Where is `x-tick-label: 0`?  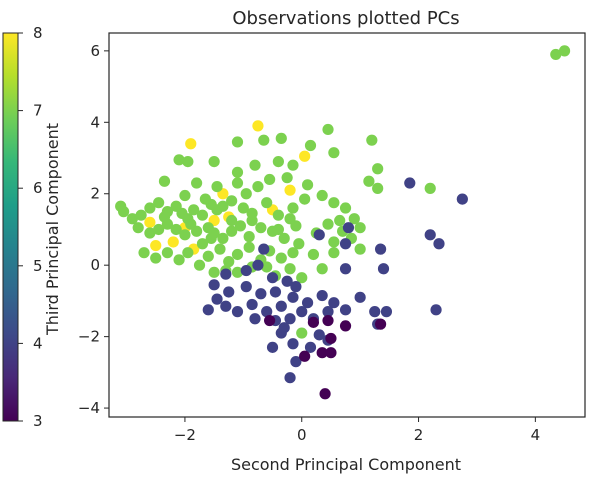
x-tick-label: 0 is located at coordinates (302, 435).